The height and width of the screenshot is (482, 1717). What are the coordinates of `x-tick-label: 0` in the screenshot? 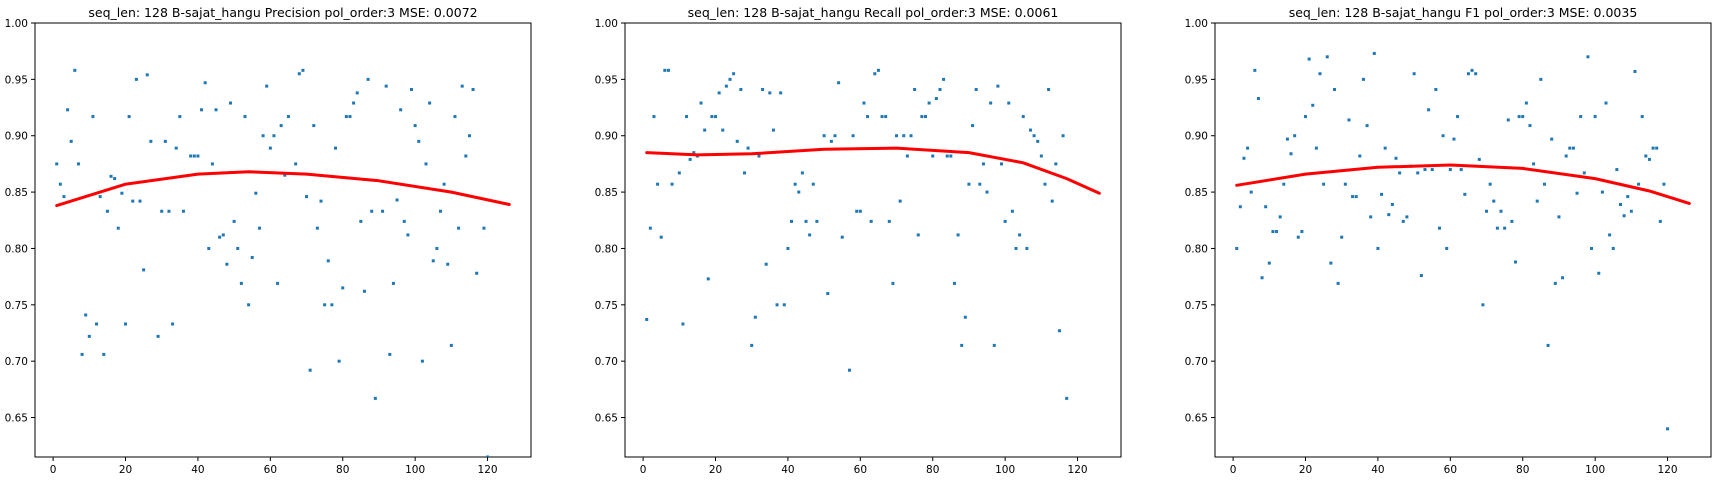 It's located at (53, 470).